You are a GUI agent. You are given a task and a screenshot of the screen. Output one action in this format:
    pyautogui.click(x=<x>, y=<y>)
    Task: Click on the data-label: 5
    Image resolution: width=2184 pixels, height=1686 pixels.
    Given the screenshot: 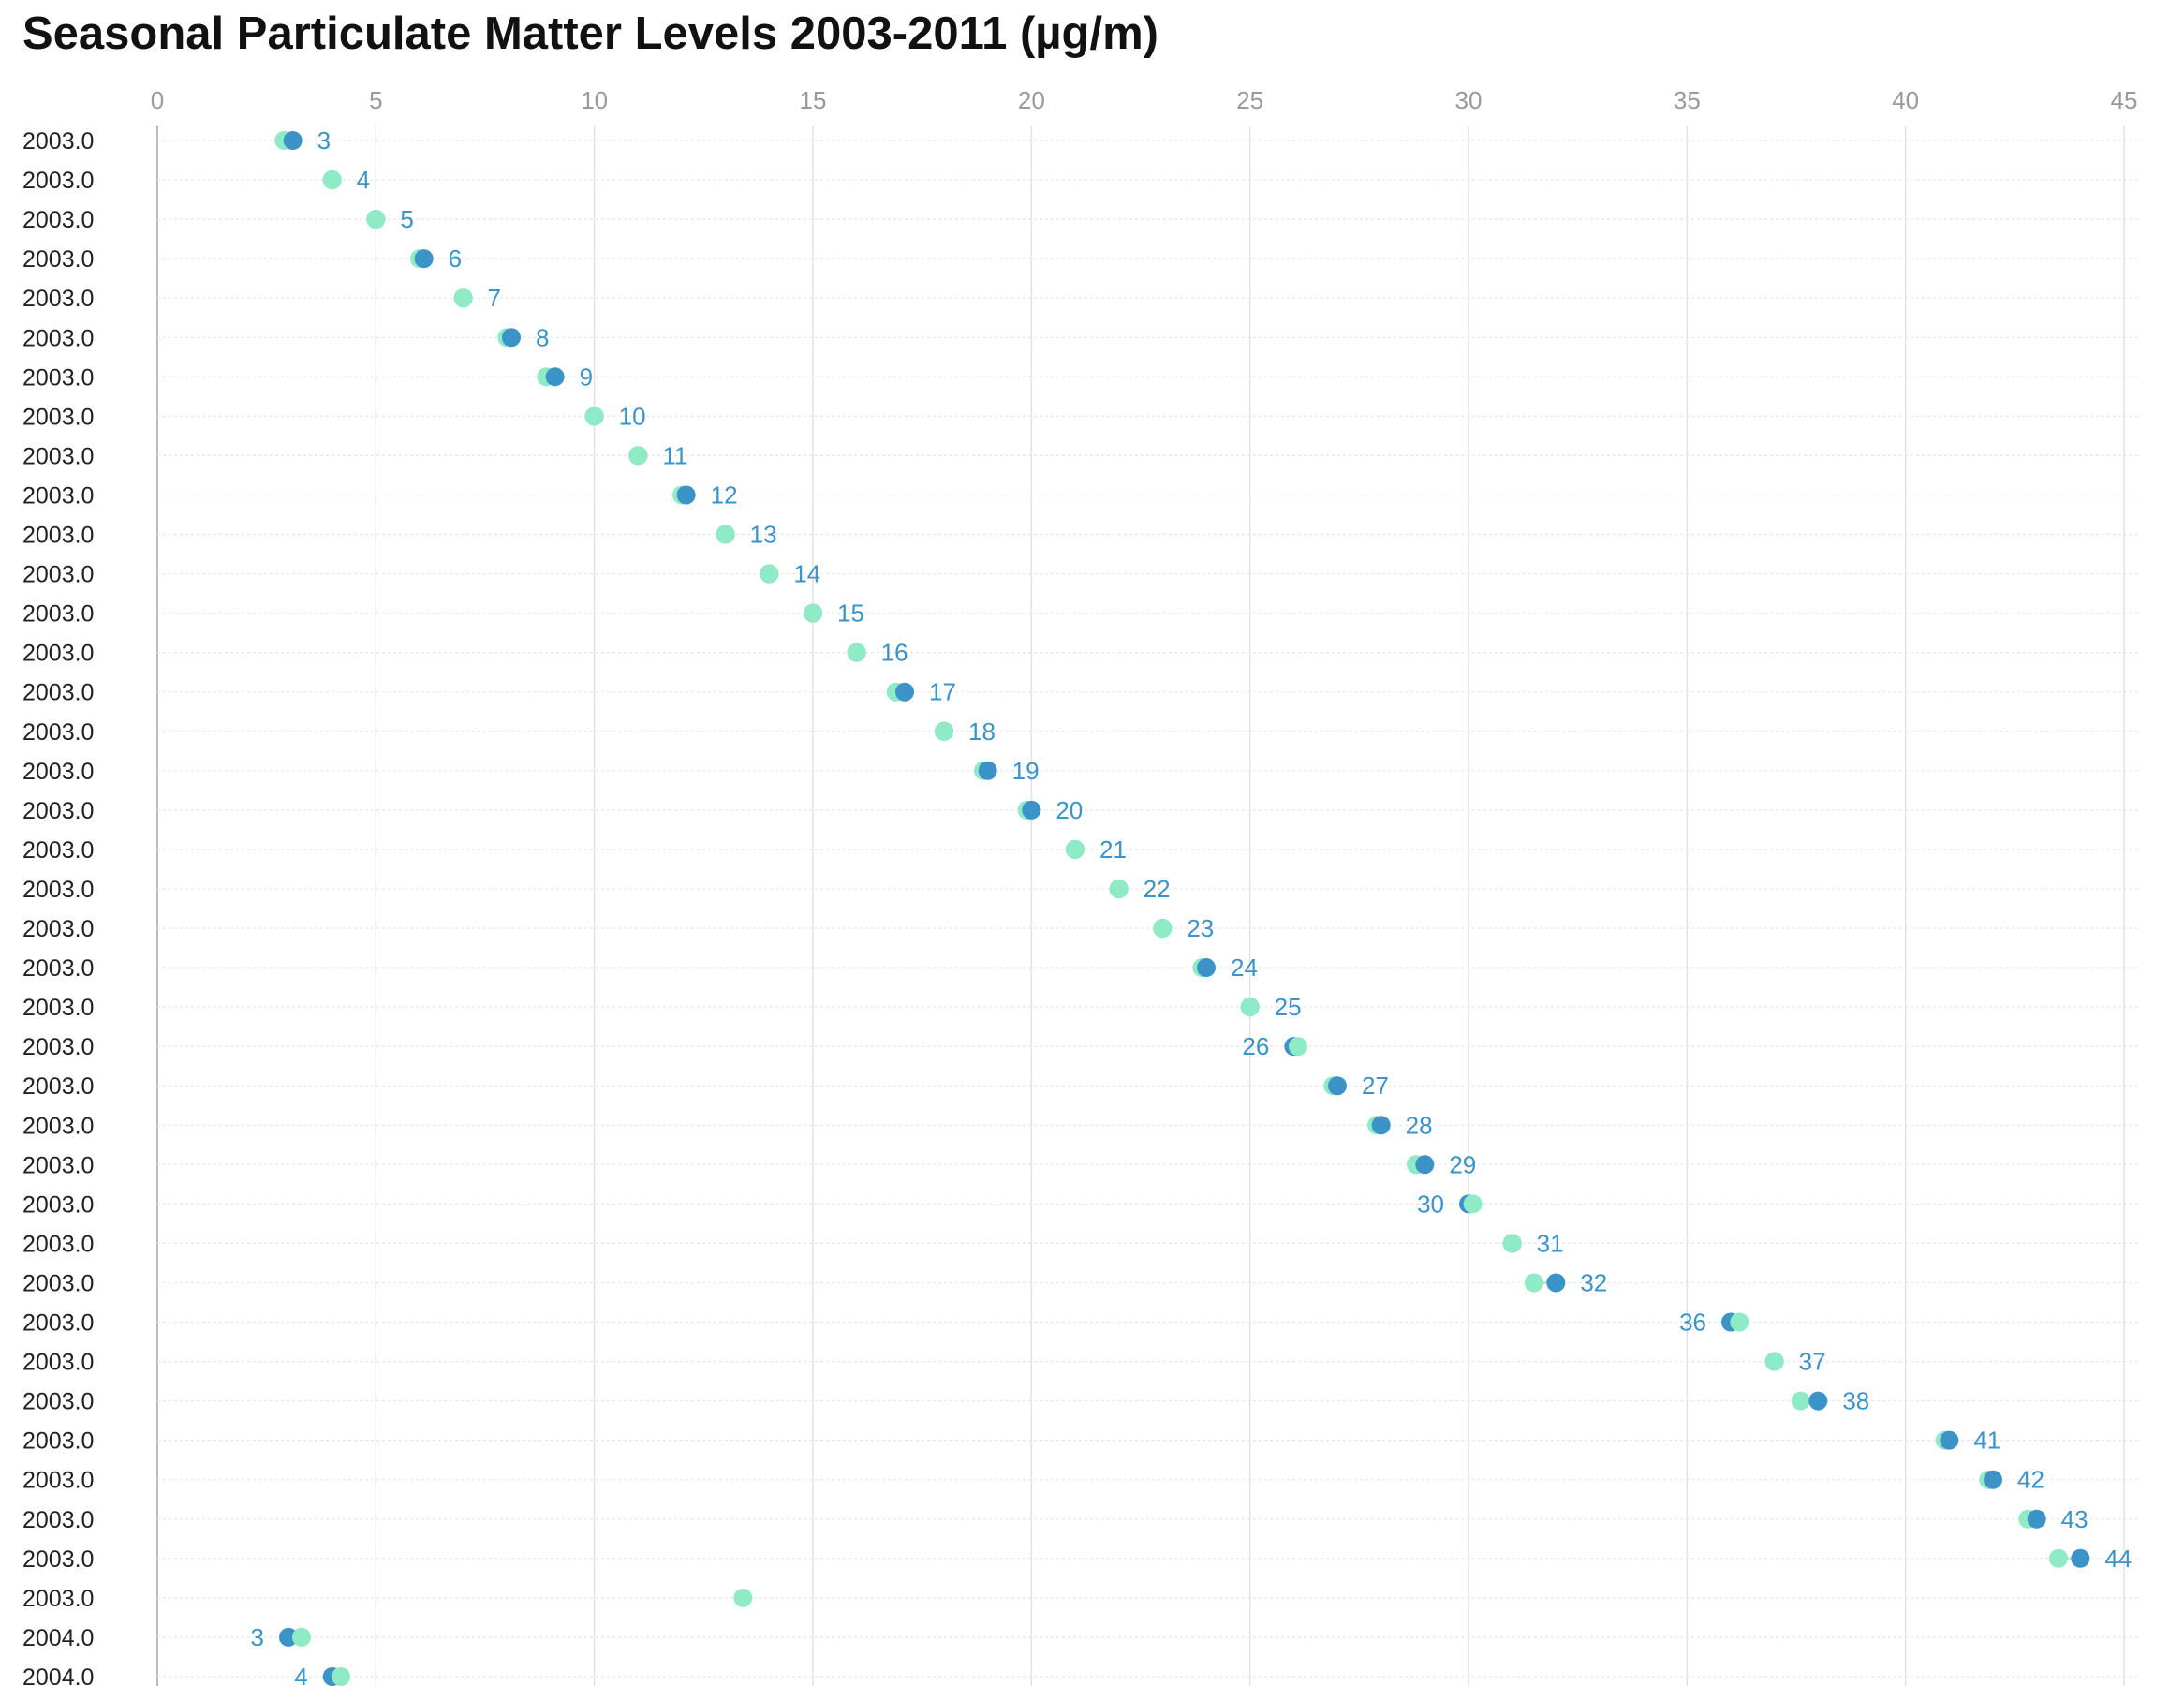 What is the action you would take?
    pyautogui.click(x=406, y=219)
    